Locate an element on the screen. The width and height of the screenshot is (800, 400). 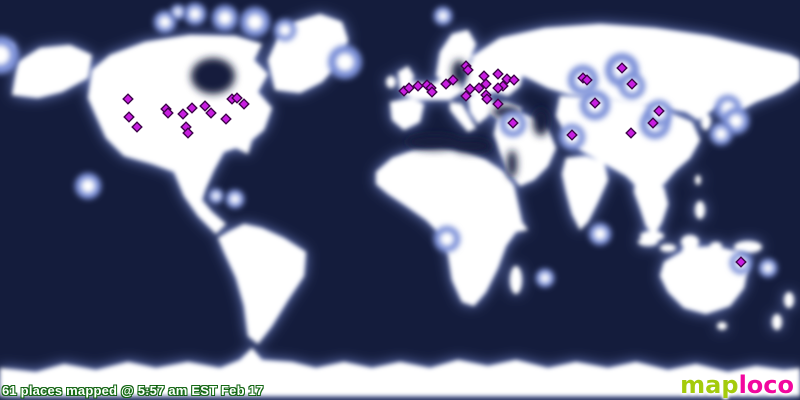
maploco-logo: maploco is located at coordinates (737, 385).